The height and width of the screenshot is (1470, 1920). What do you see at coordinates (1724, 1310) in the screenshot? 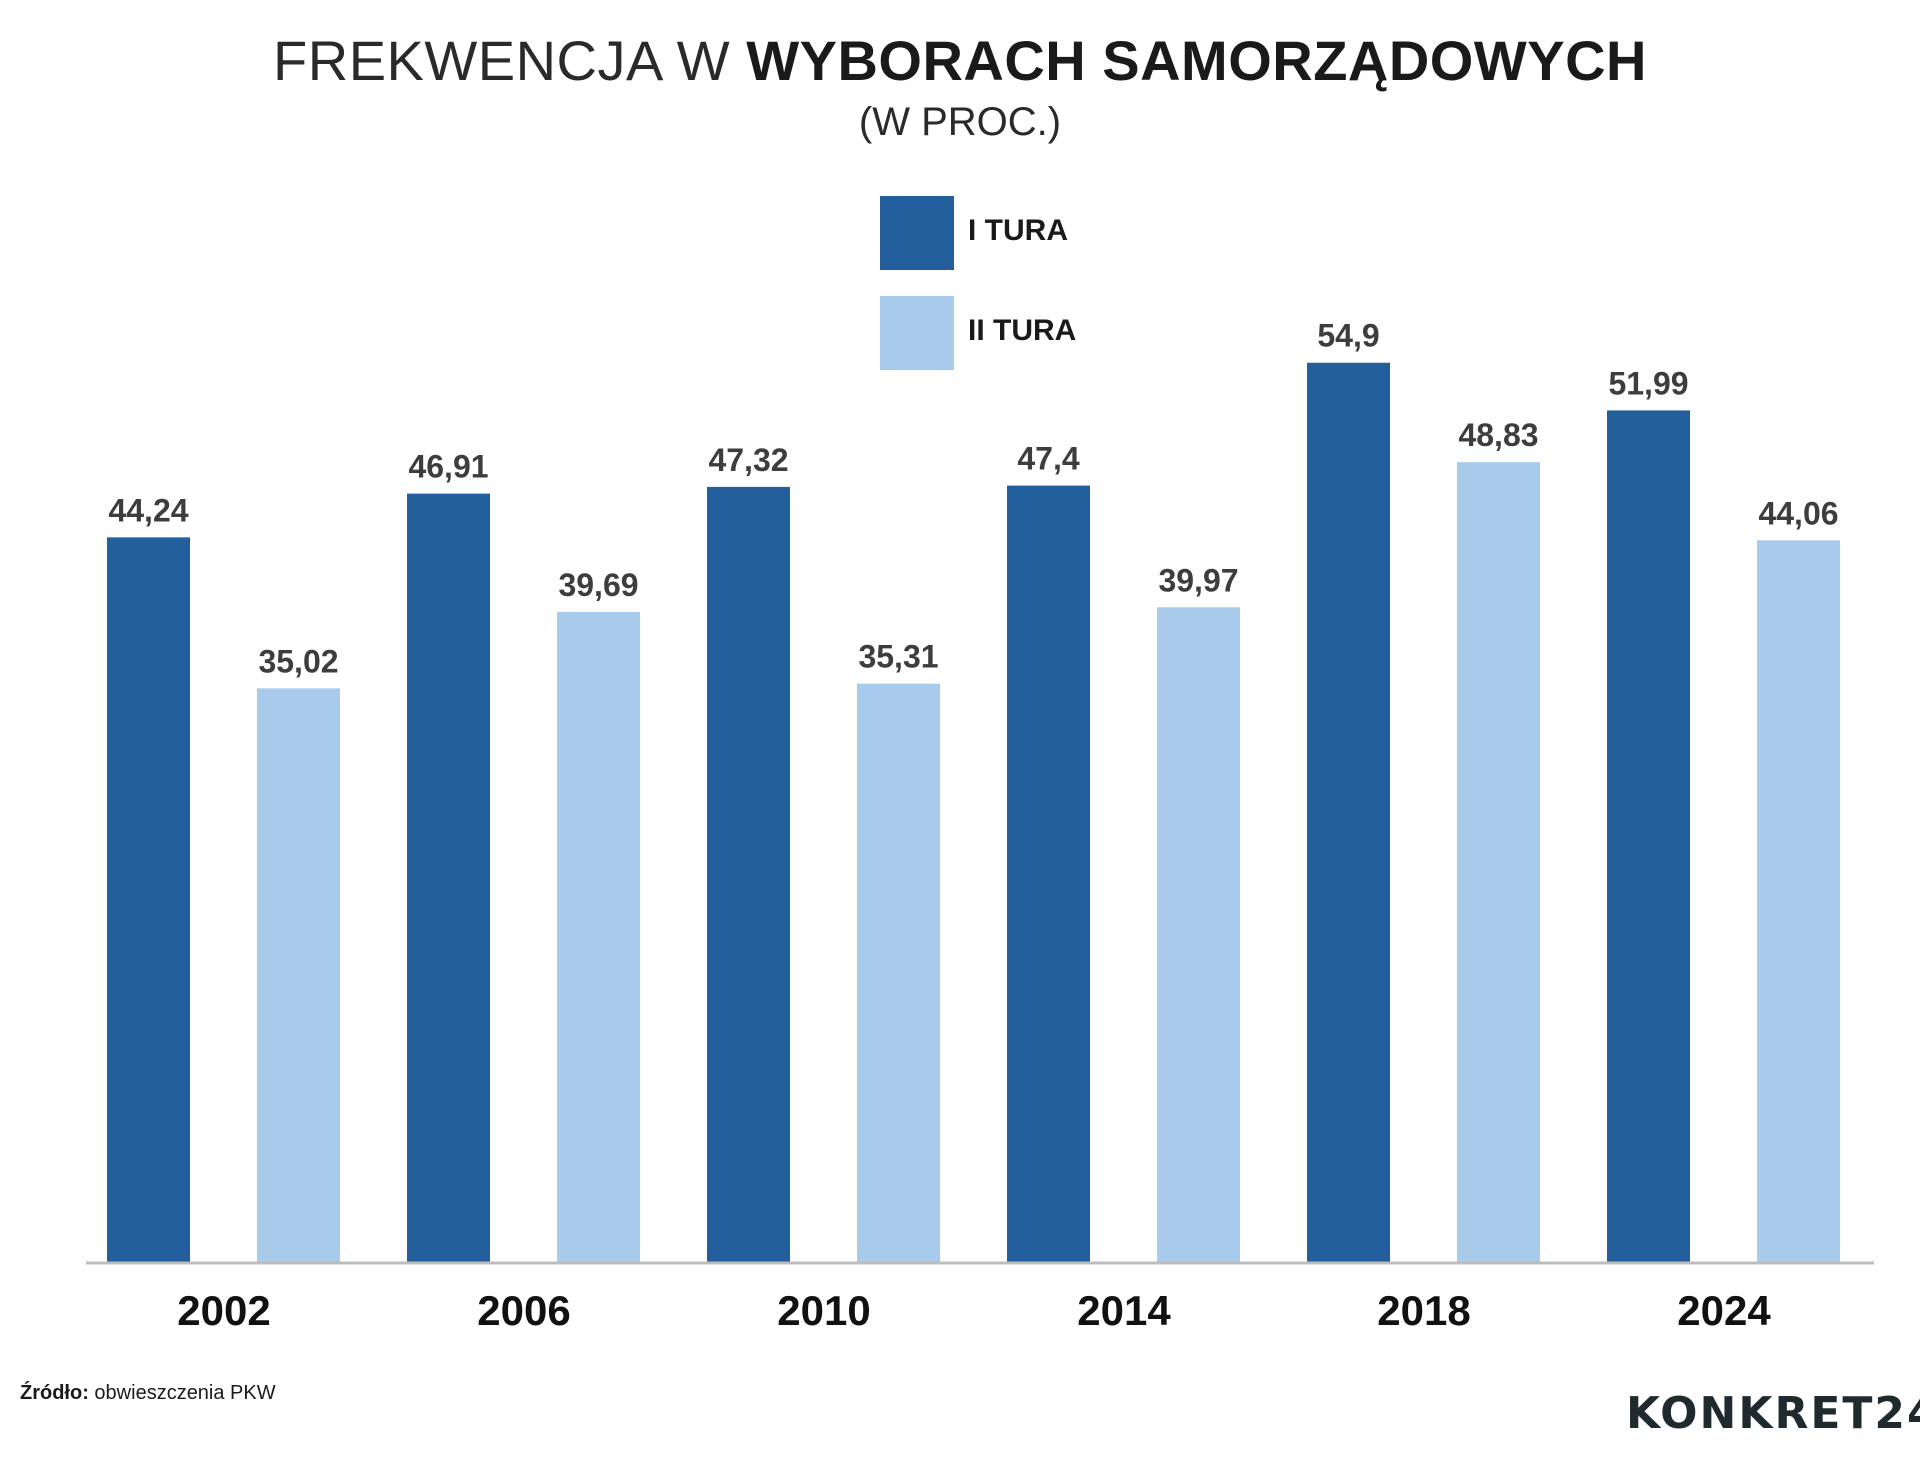
I see `x-tick-label-2024: 2024` at bounding box center [1724, 1310].